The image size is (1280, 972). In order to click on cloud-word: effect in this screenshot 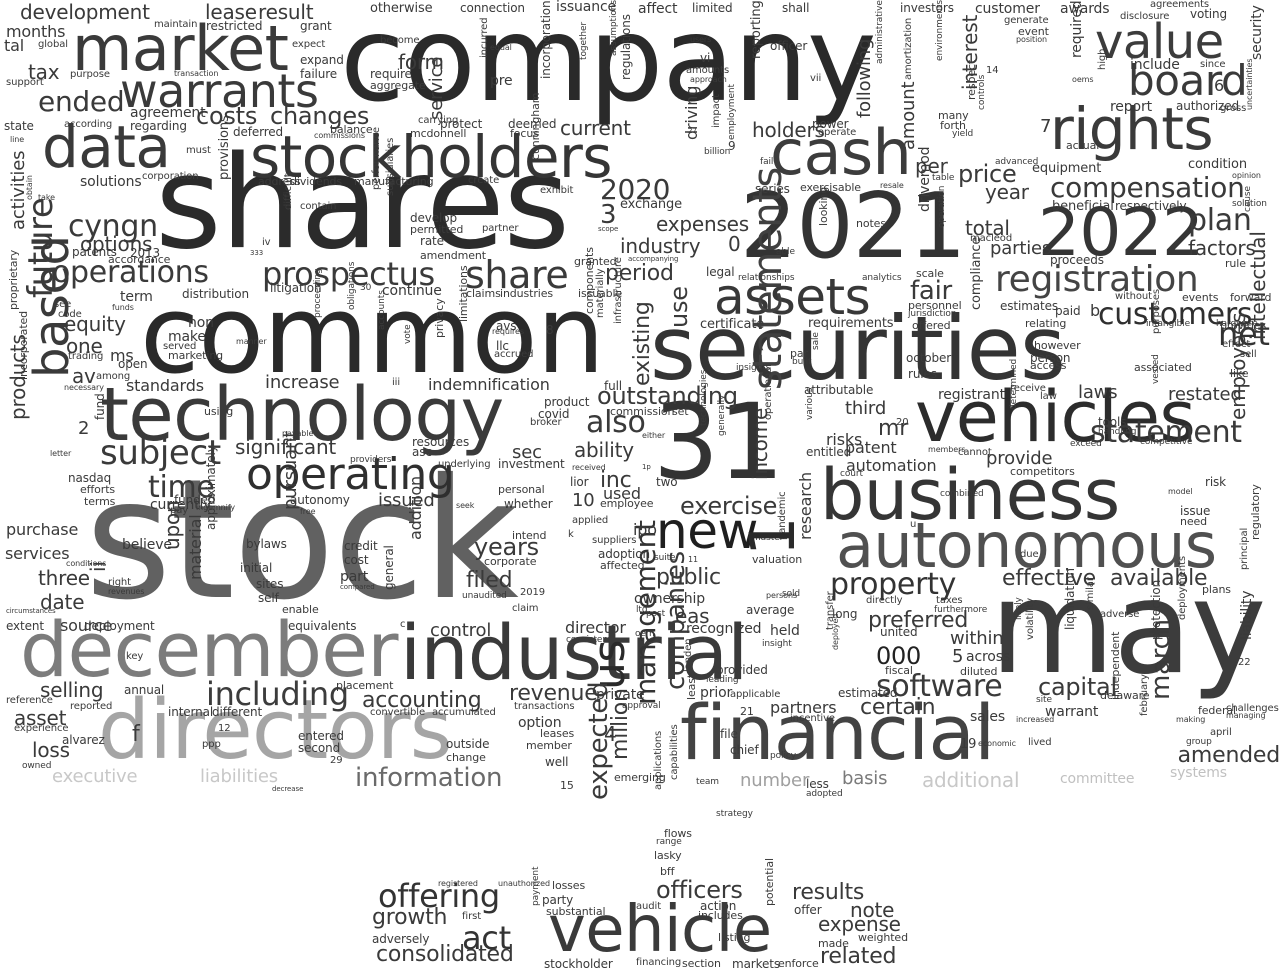, I will do `click(1236, 344)`.